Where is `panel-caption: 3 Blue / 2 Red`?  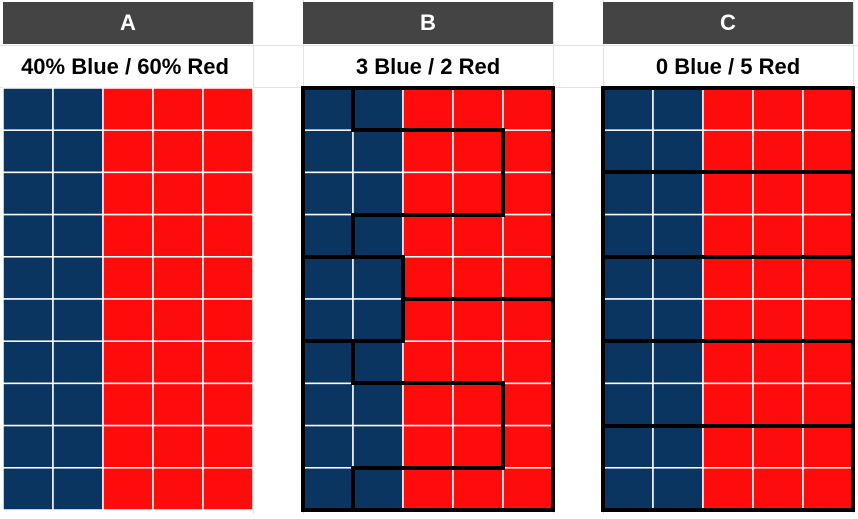
panel-caption: 3 Blue / 2 Red is located at coordinates (428, 66).